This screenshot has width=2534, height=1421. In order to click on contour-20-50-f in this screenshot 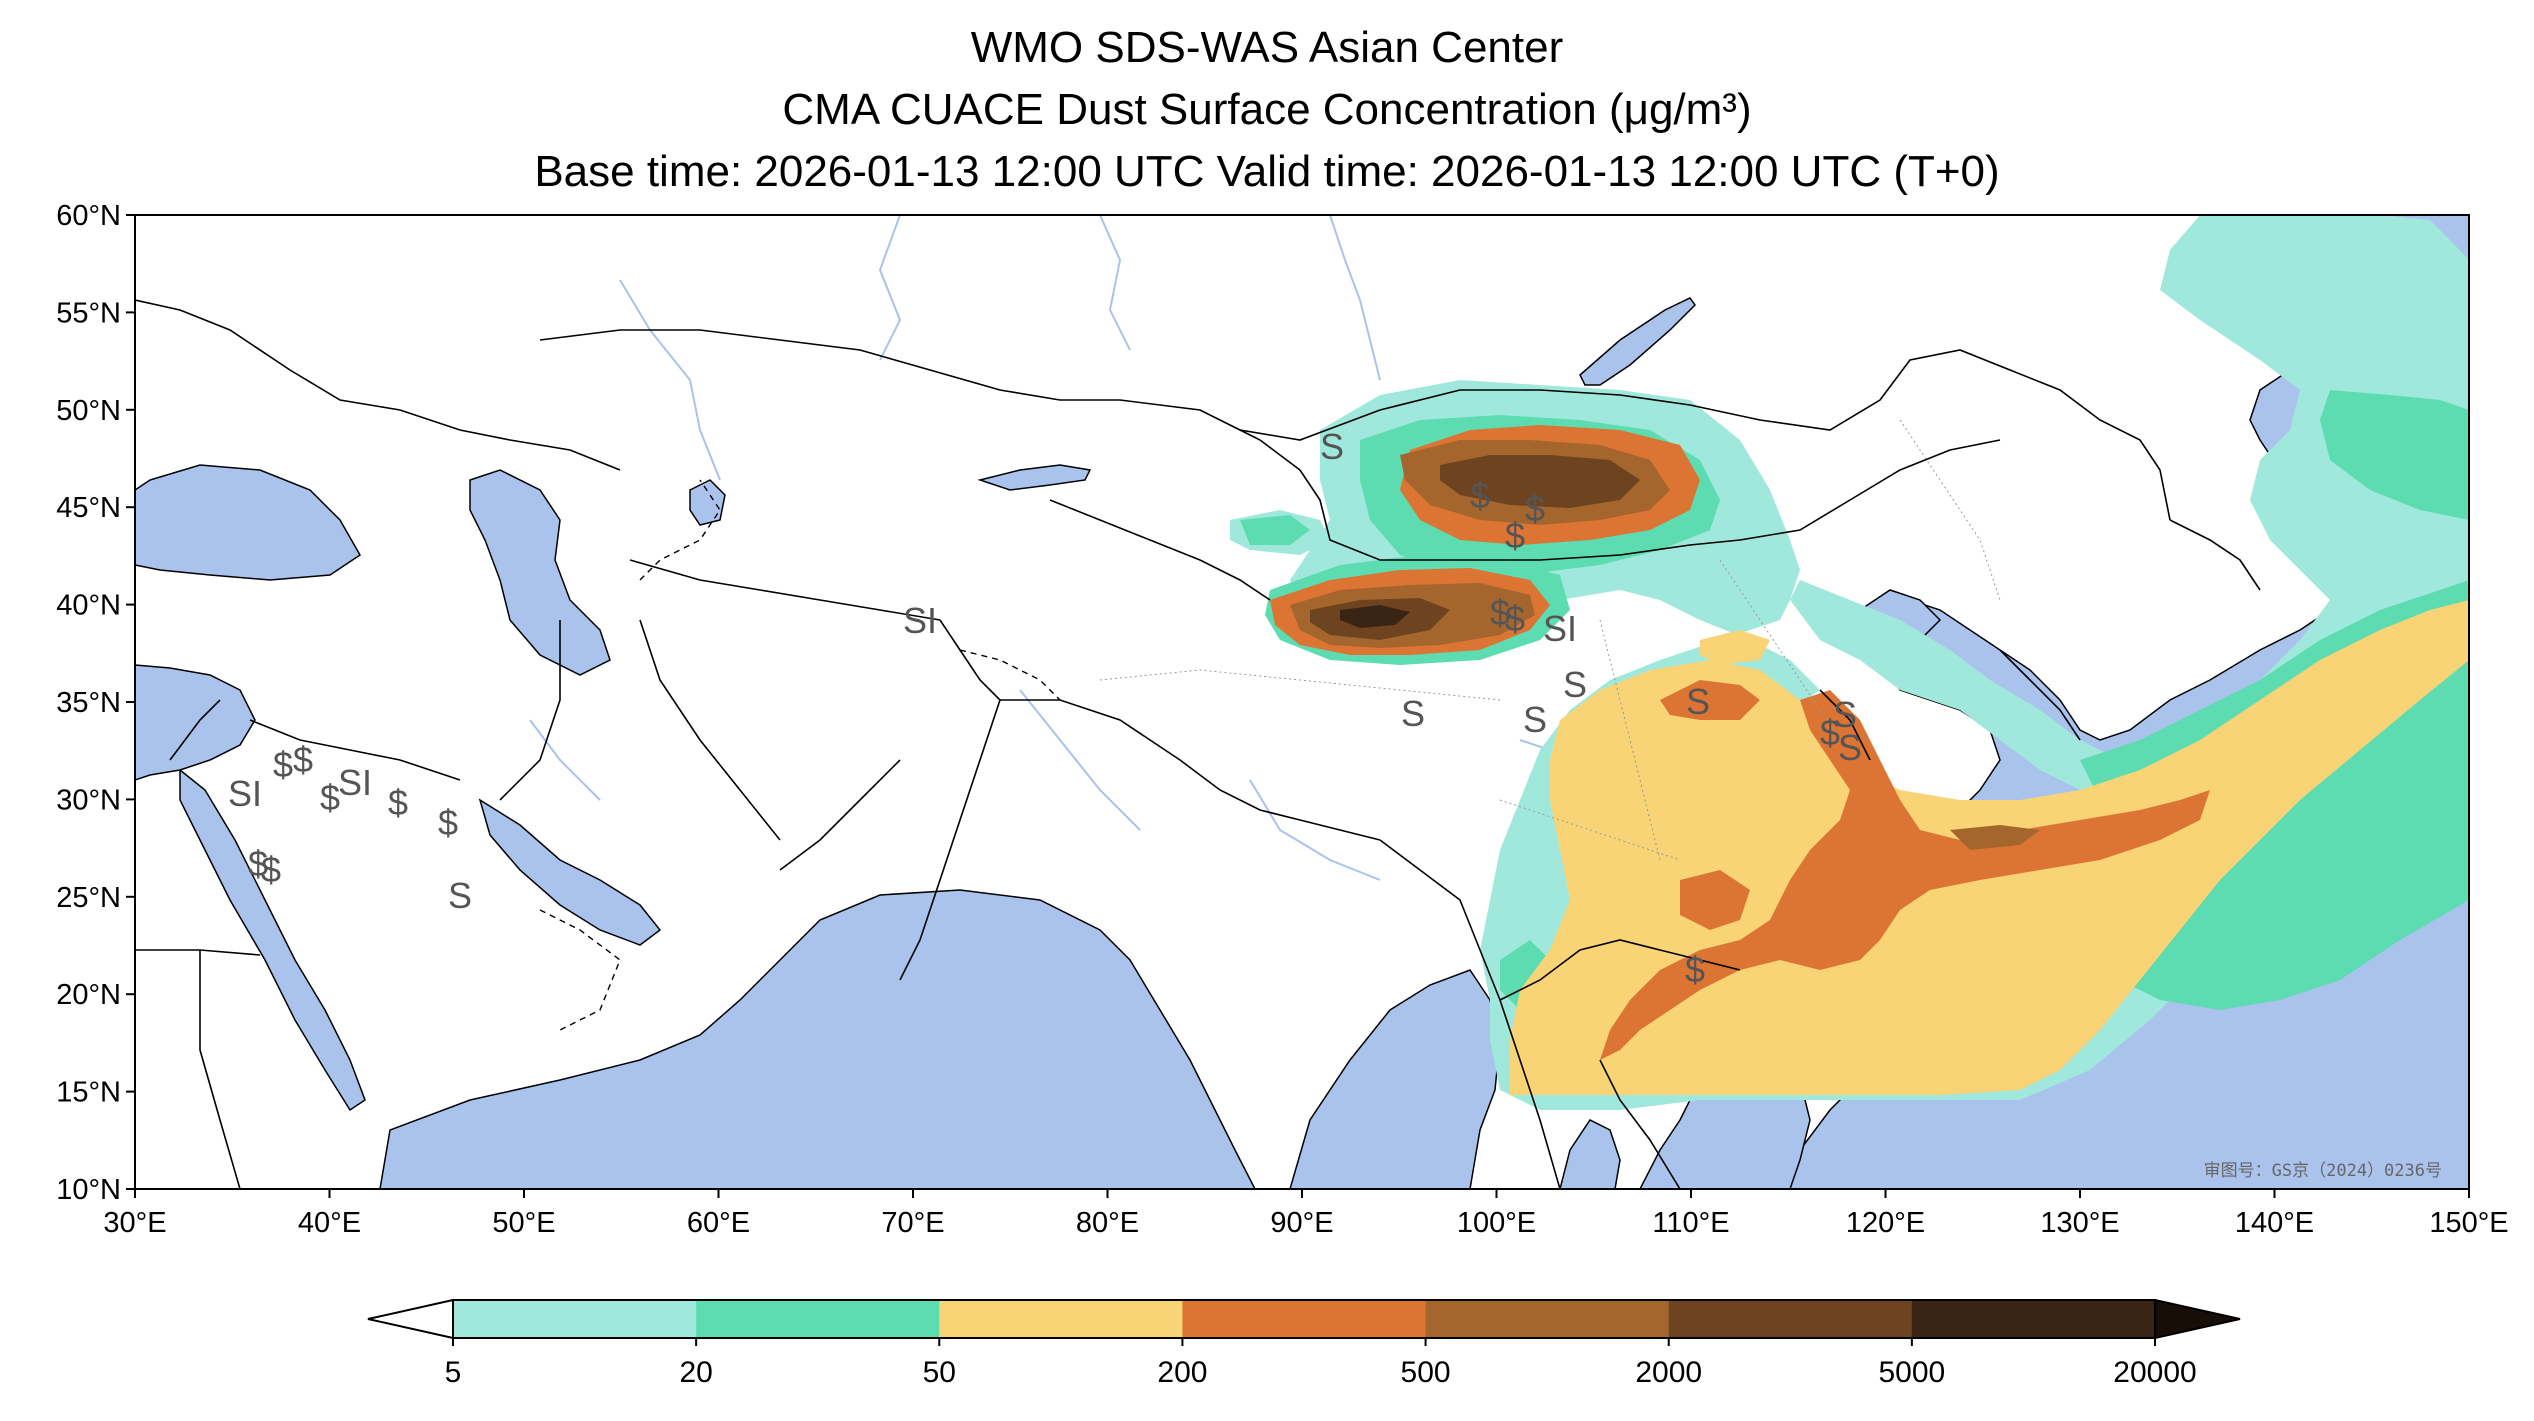, I will do `click(1275, 530)`.